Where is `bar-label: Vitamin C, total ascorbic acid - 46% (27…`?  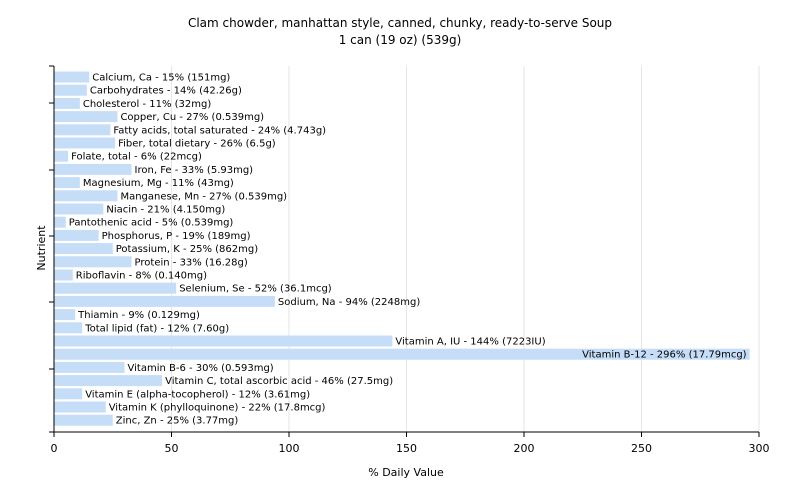
bar-label: Vitamin C, total ascorbic acid - 46% (27… is located at coordinates (279, 381).